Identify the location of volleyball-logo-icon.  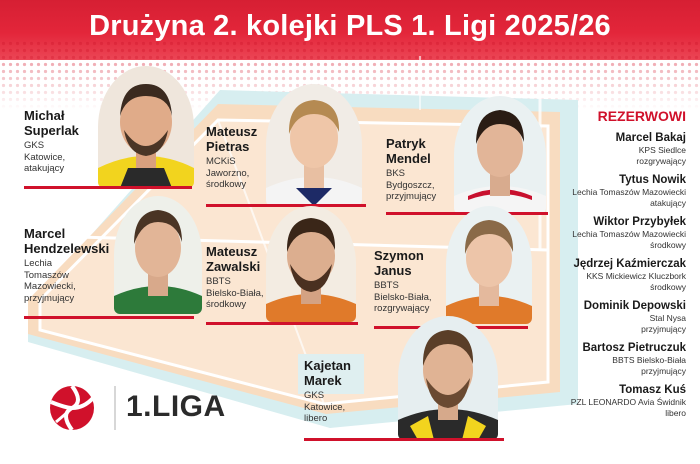
(72, 408).